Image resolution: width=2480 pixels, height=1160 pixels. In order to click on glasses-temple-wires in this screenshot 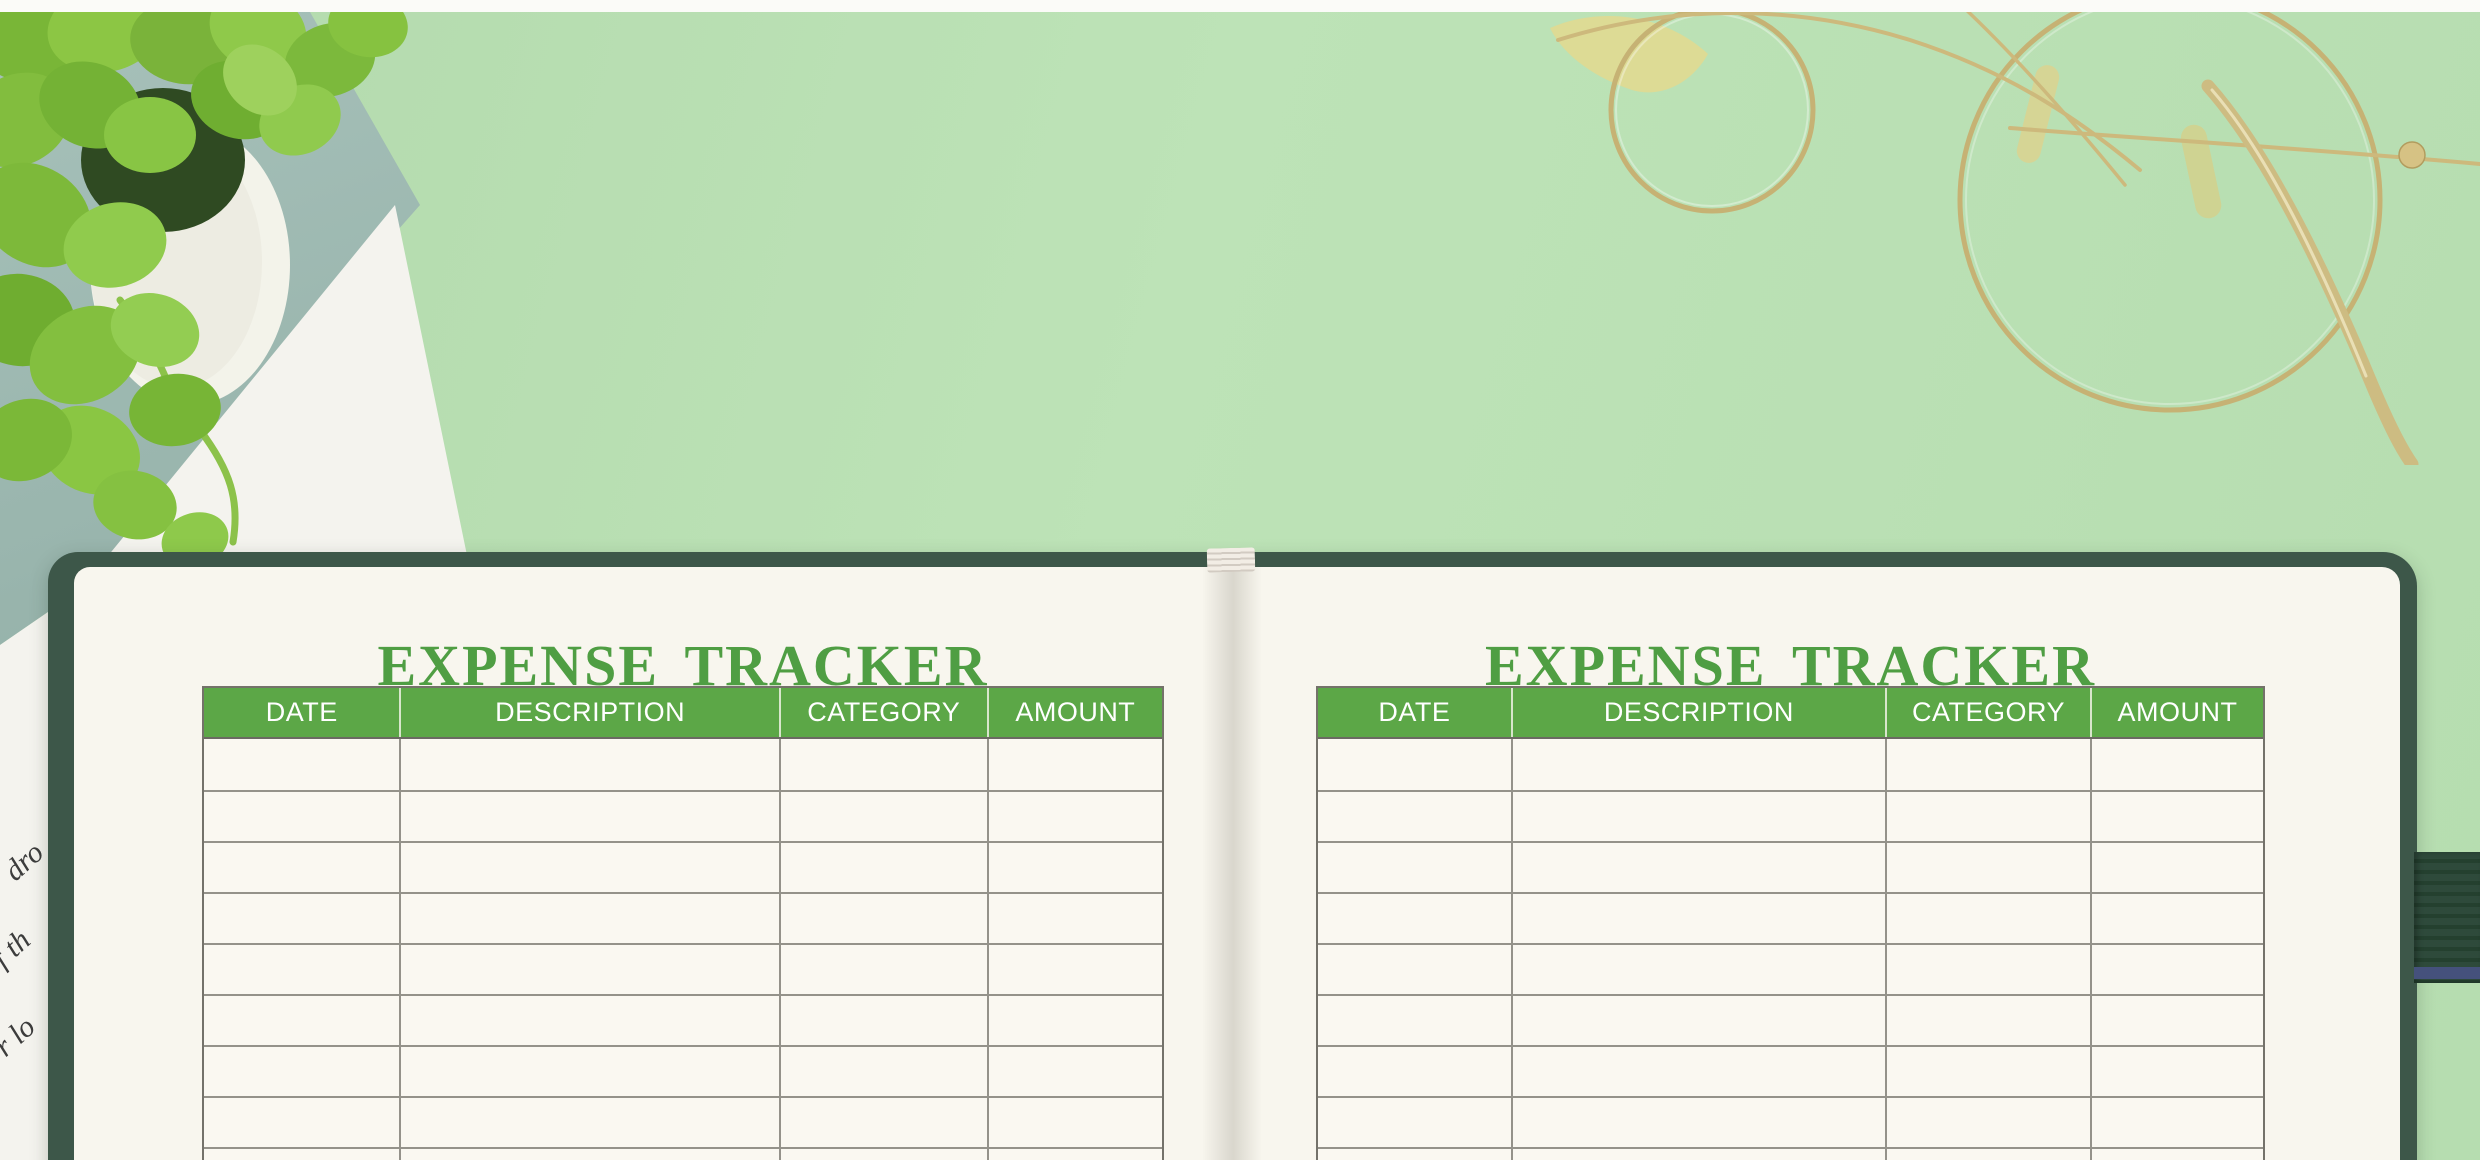, I will do `click(2018, 233)`.